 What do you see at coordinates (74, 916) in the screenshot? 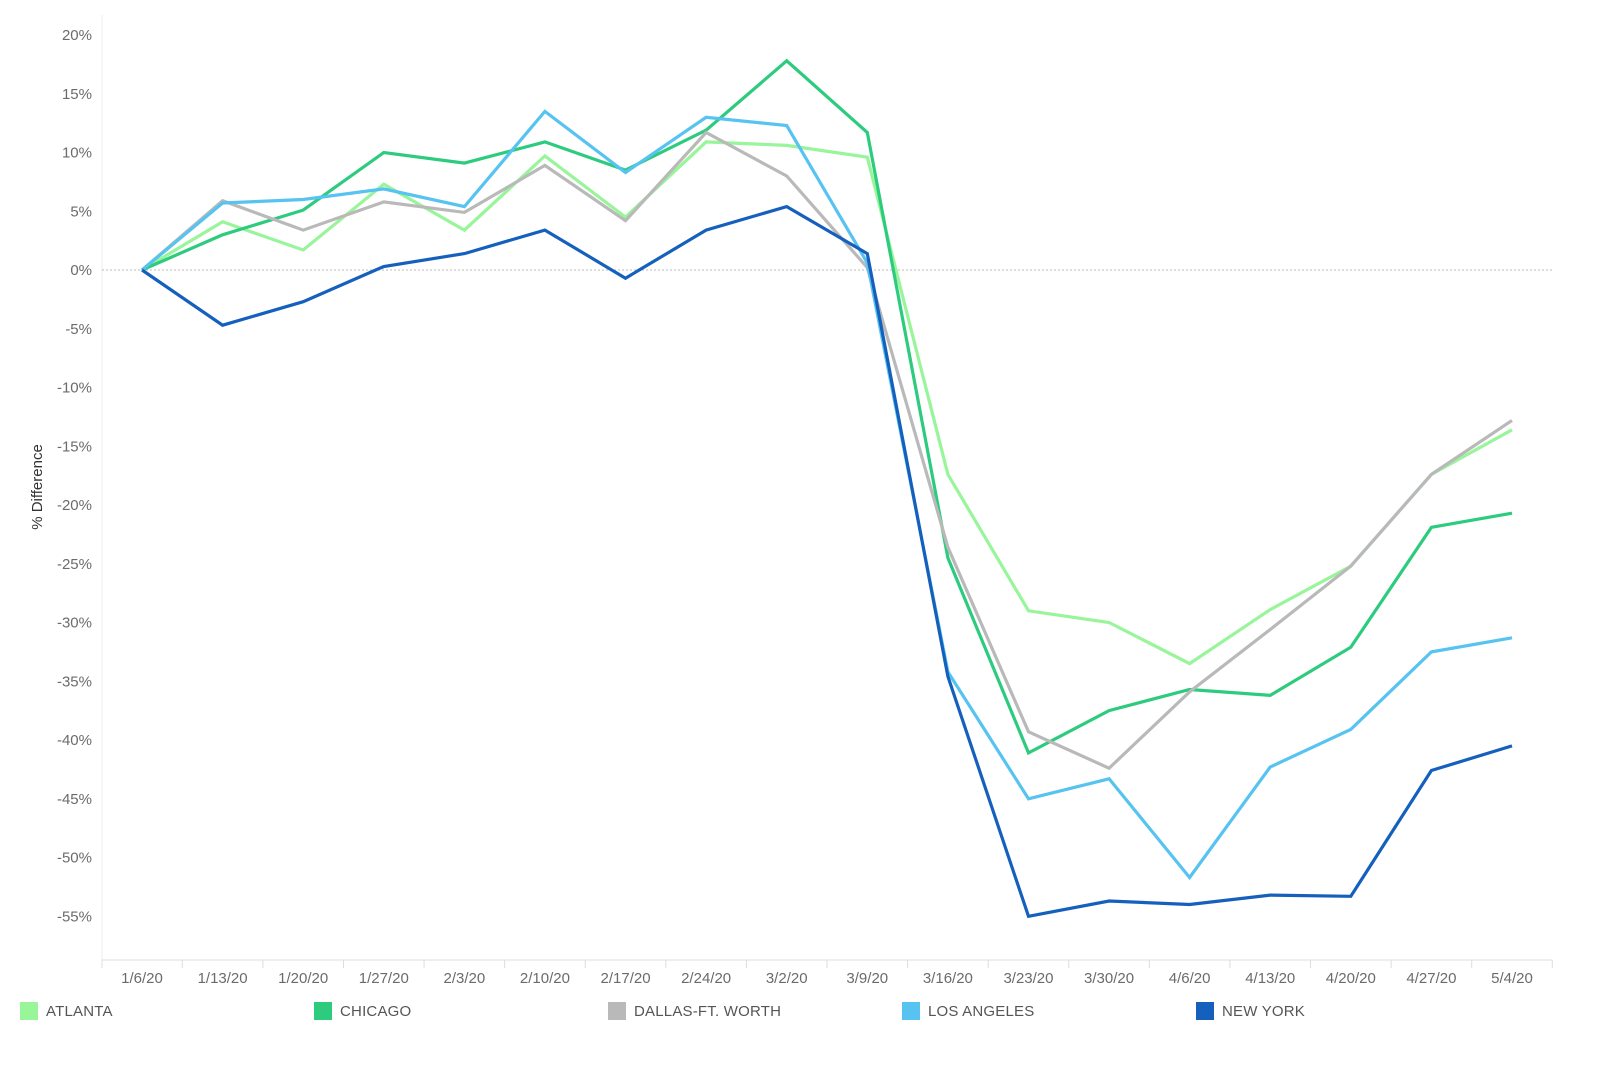
I see `y-tick-label: -55%` at bounding box center [74, 916].